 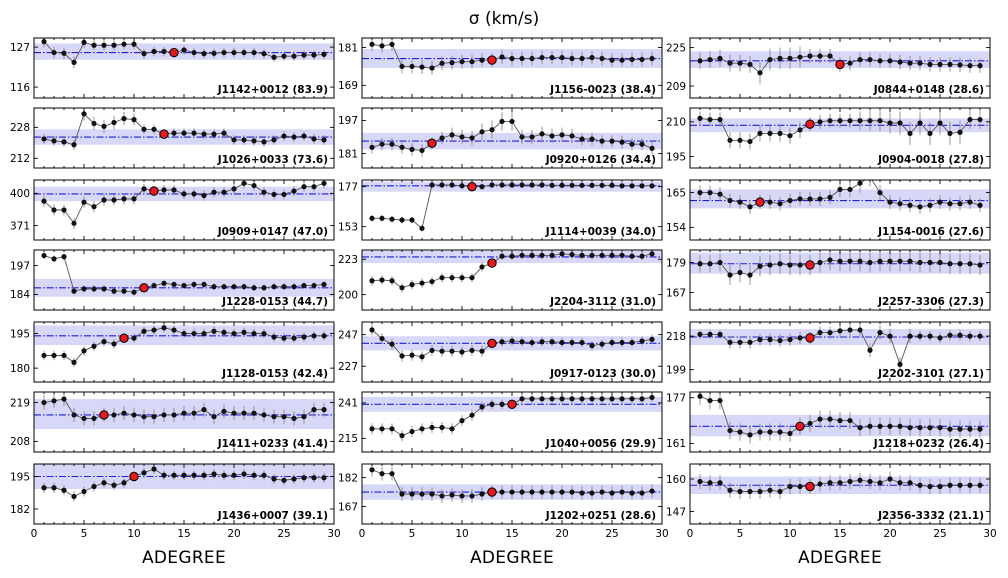 What do you see at coordinates (930, 374) in the screenshot?
I see `panel-label: J2202-3101 (27.1)` at bounding box center [930, 374].